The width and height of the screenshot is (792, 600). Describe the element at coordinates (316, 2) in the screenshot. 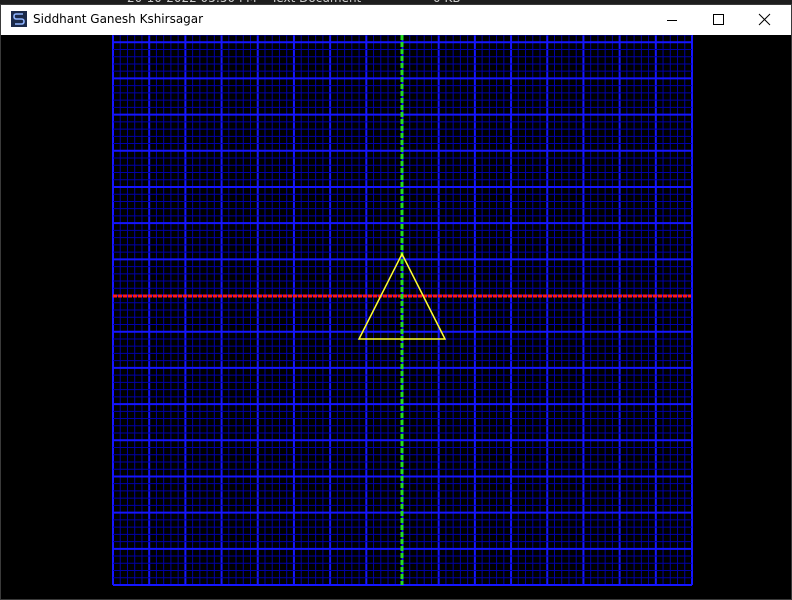

I see `file-kind: Text Document` at that location.